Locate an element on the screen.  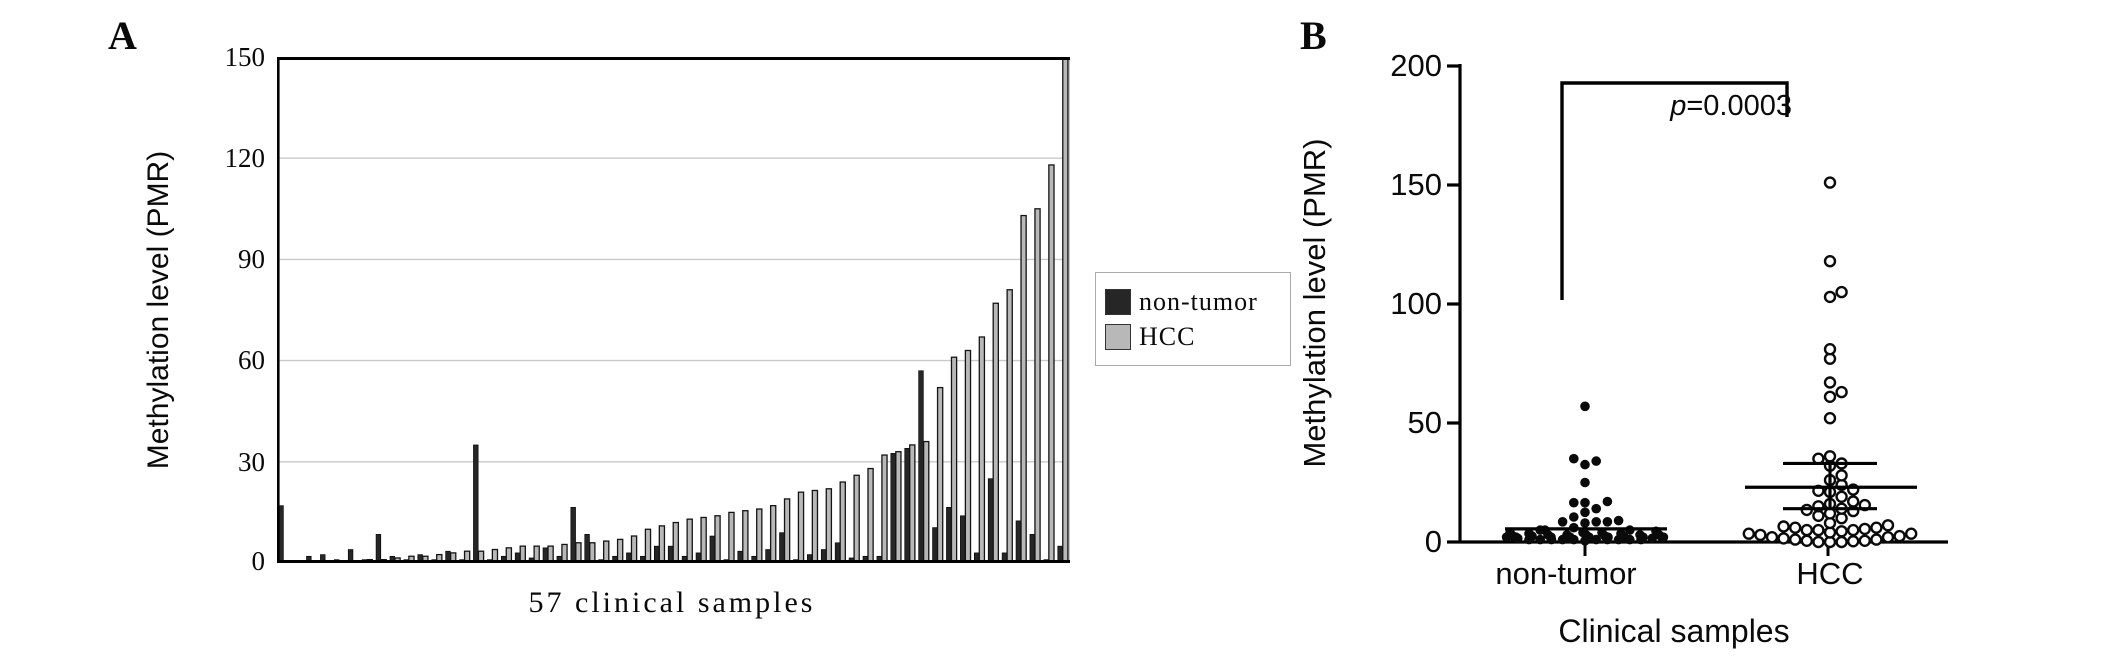
panel-a-label: A is located at coordinates (122, 35).